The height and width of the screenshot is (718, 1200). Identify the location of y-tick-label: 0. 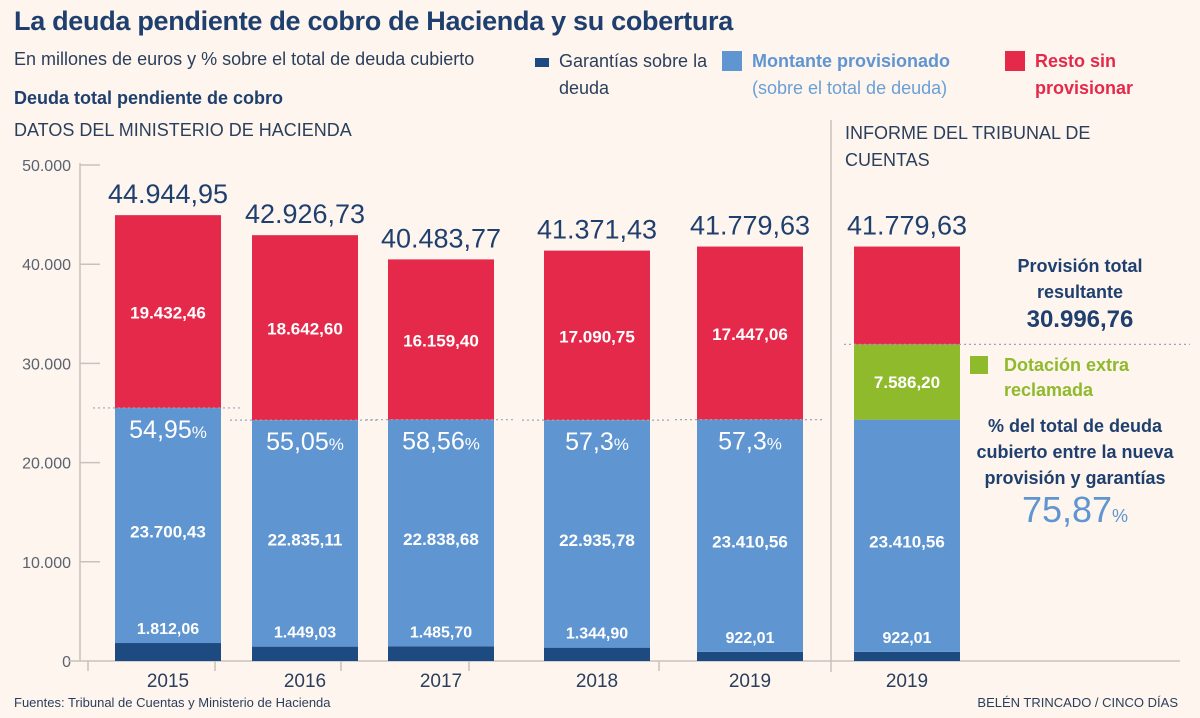
(66, 662).